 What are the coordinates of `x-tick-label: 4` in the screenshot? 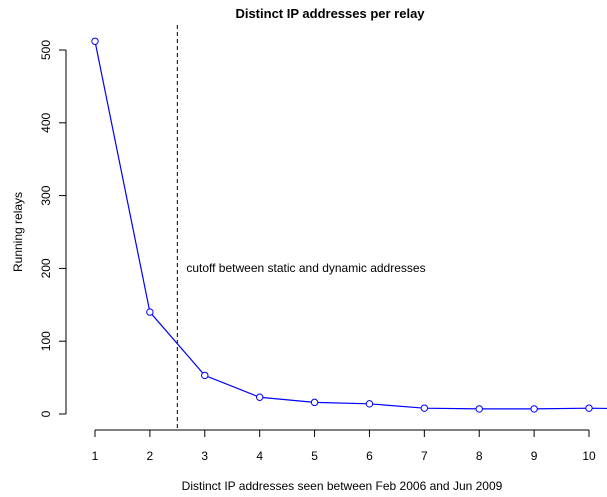 It's located at (259, 456).